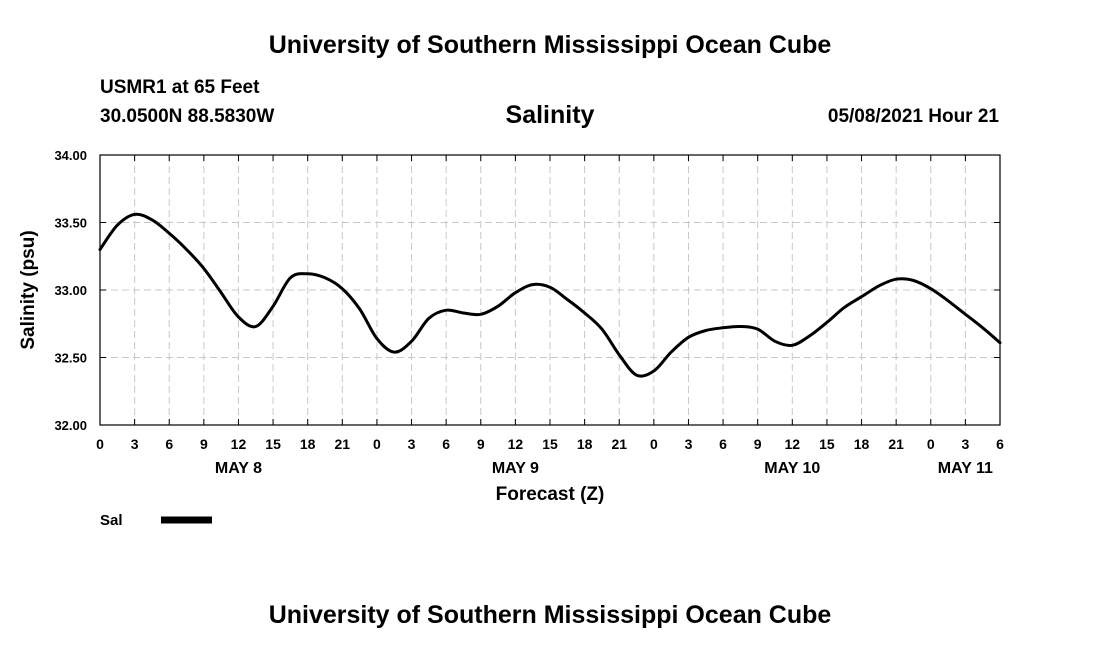  I want to click on date-labels: MAY 8 MAY 9 MAY 10 MAY 11, so click(604, 468).